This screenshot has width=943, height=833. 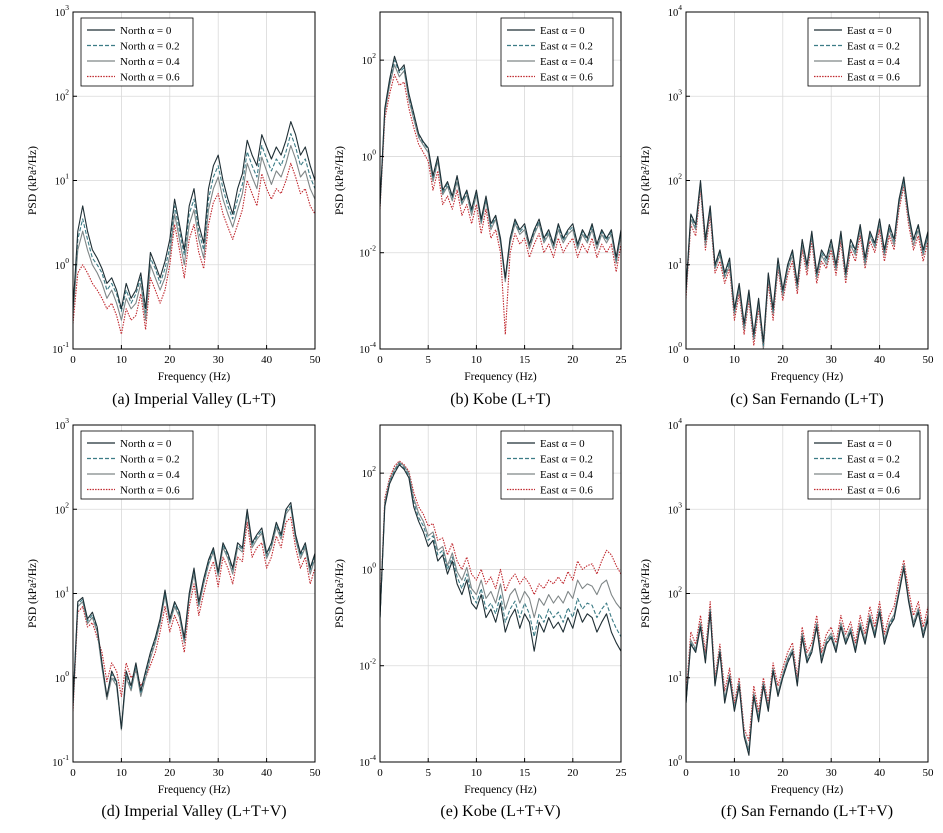 I want to click on chart-caption: (d) Imperial Valley (L+T+V), so click(x=193, y=811).